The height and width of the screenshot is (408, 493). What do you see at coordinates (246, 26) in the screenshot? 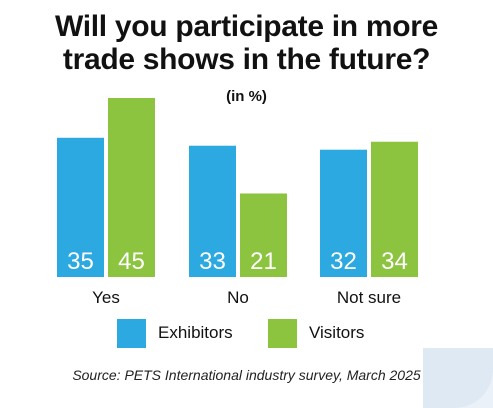
I see `chart-title-line-1: Will you participate in more` at bounding box center [246, 26].